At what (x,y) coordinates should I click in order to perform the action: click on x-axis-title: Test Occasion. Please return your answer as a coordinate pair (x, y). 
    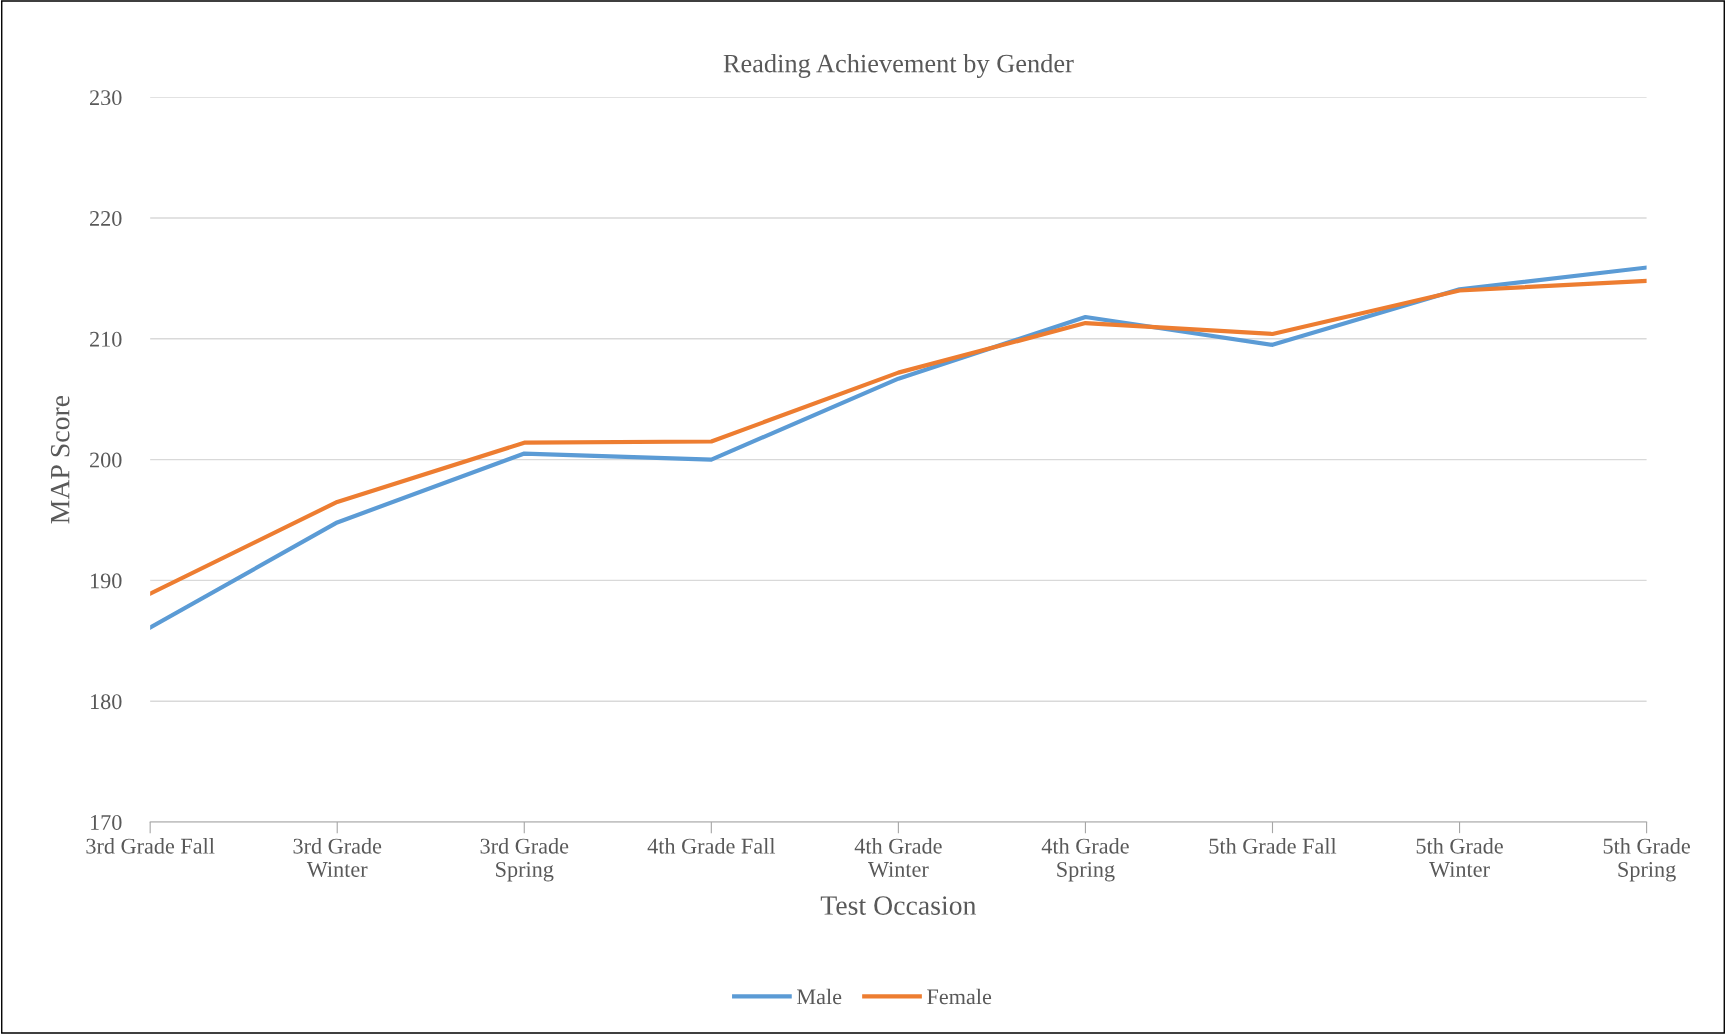
    Looking at the image, I should click on (898, 905).